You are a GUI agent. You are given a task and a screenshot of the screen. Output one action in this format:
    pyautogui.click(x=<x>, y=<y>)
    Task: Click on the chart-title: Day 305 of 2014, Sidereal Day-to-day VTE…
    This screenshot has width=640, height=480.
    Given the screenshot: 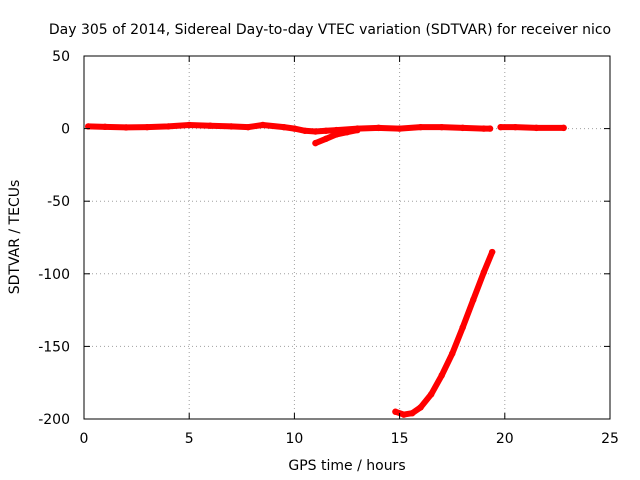 What is the action you would take?
    pyautogui.click(x=330, y=30)
    